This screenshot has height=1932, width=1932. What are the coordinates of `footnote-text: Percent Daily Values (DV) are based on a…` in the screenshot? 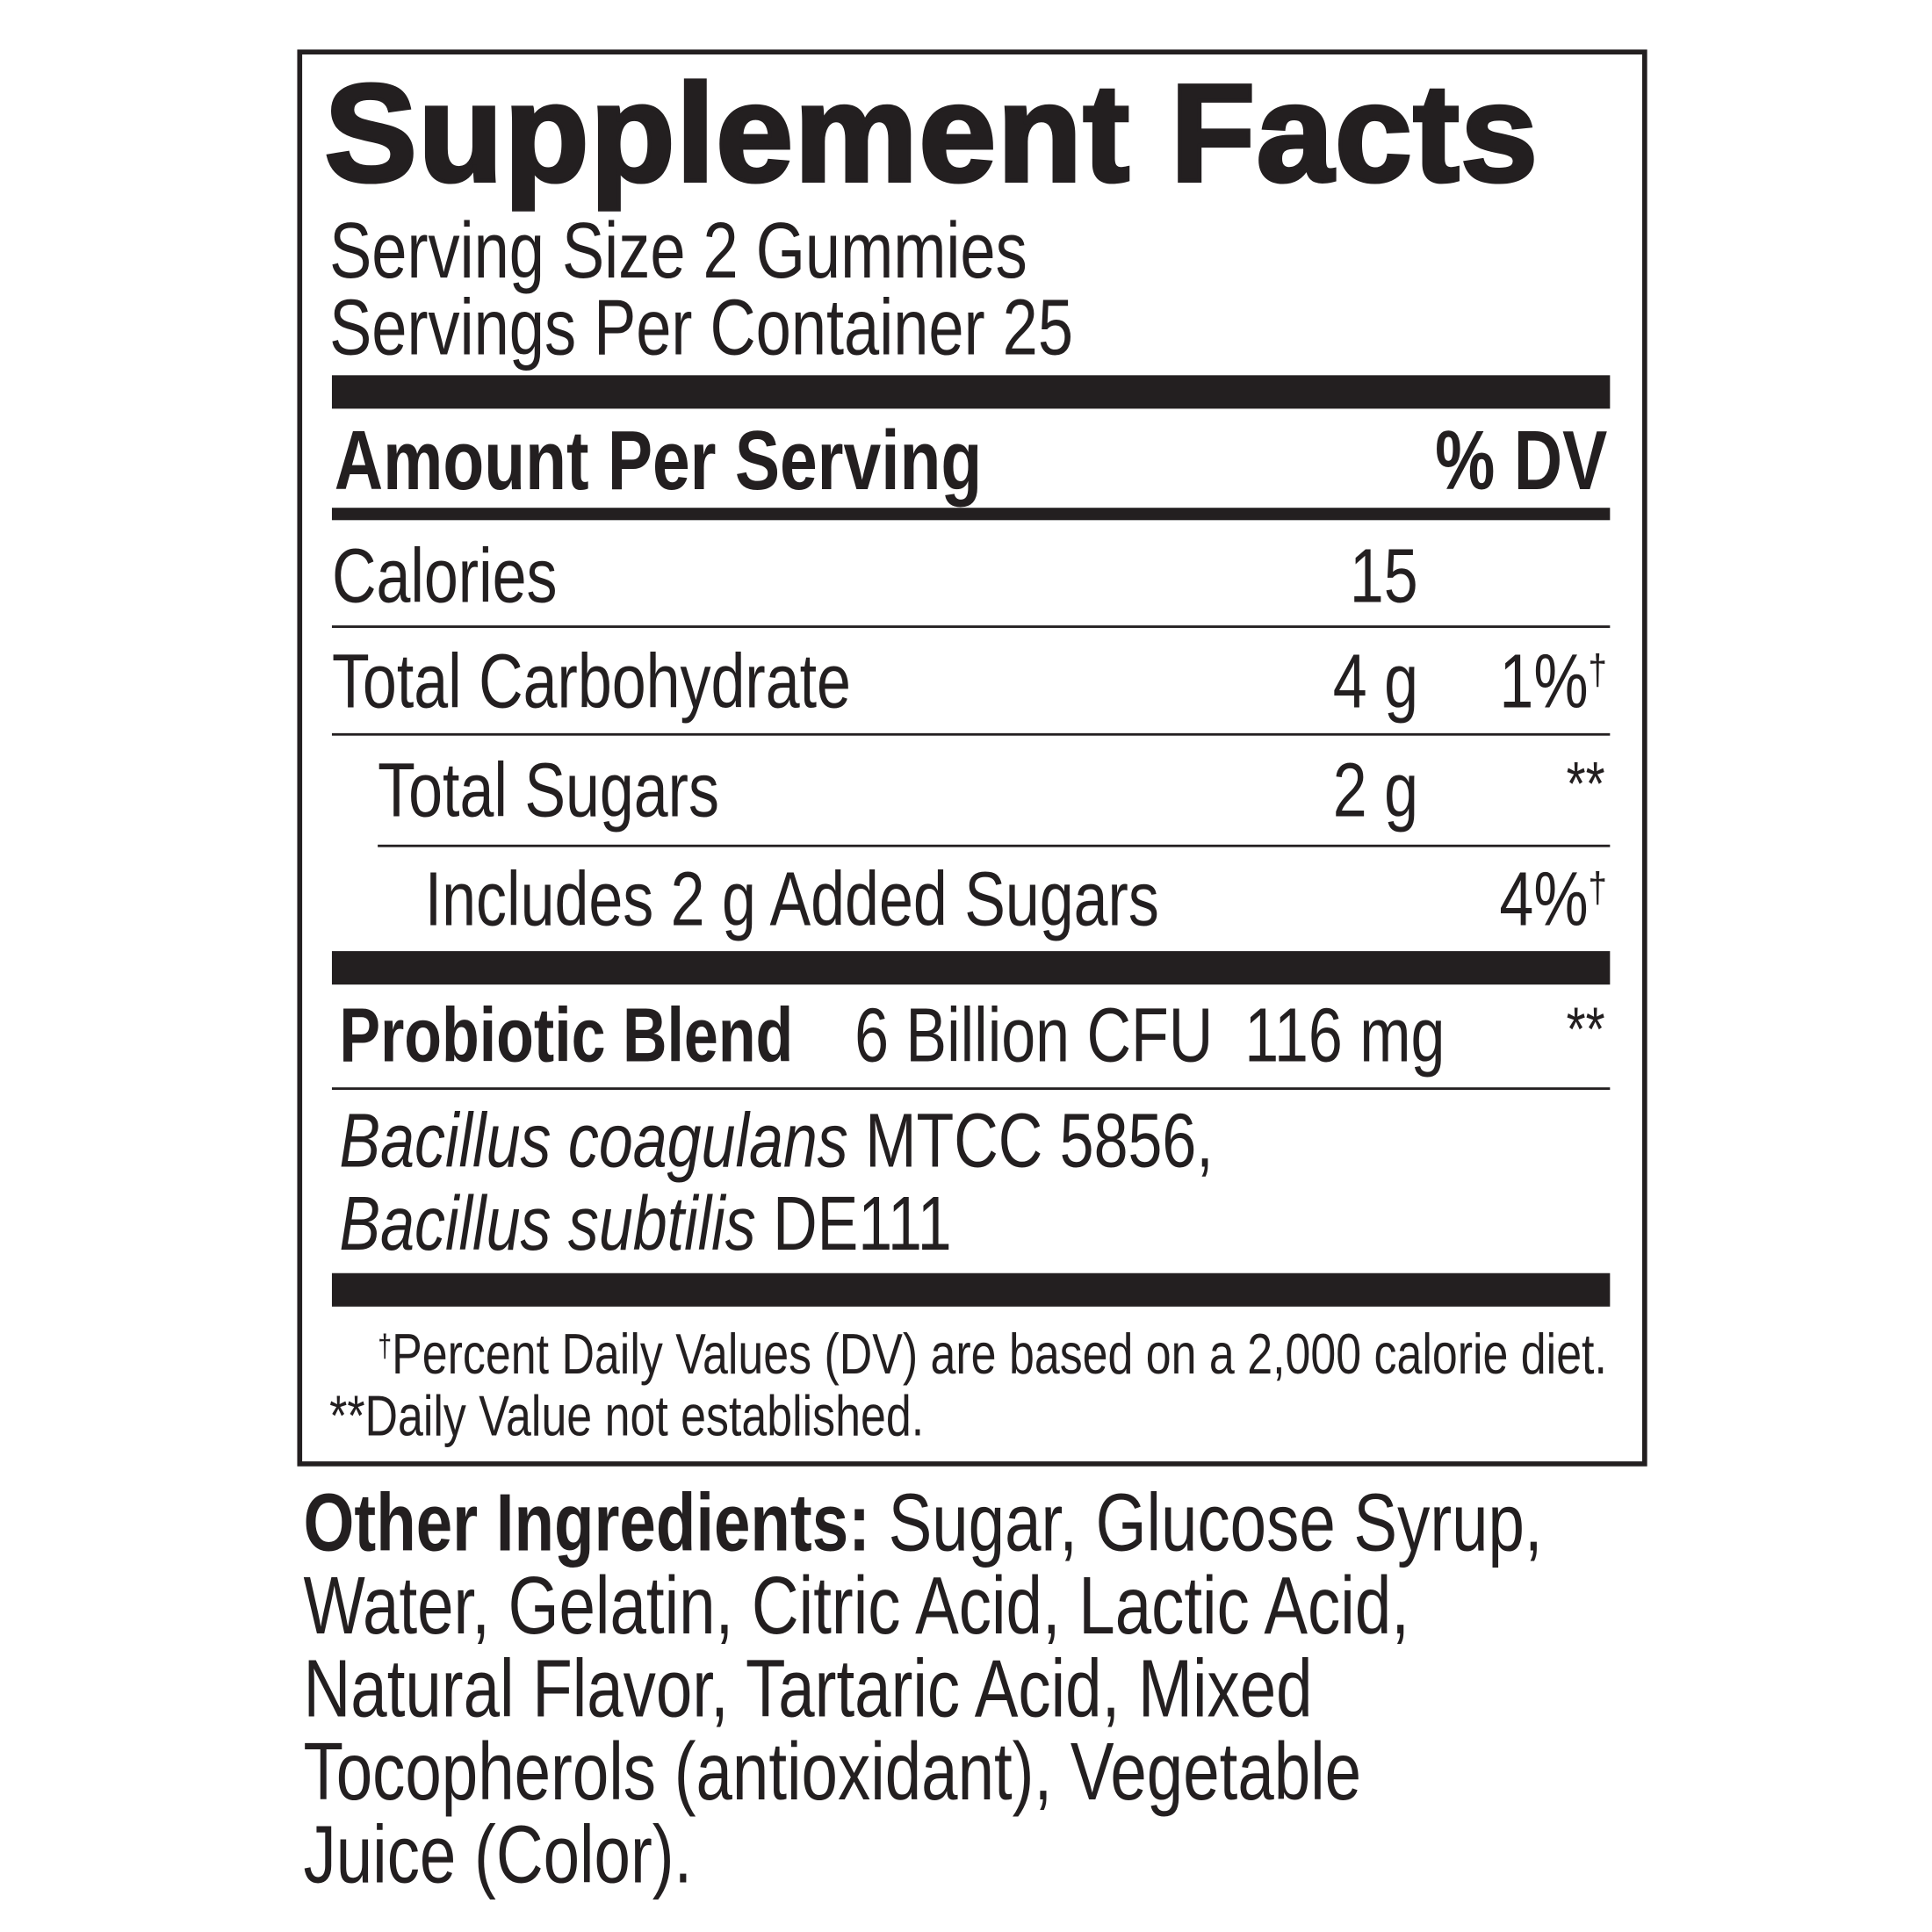 It's located at (1000, 1354).